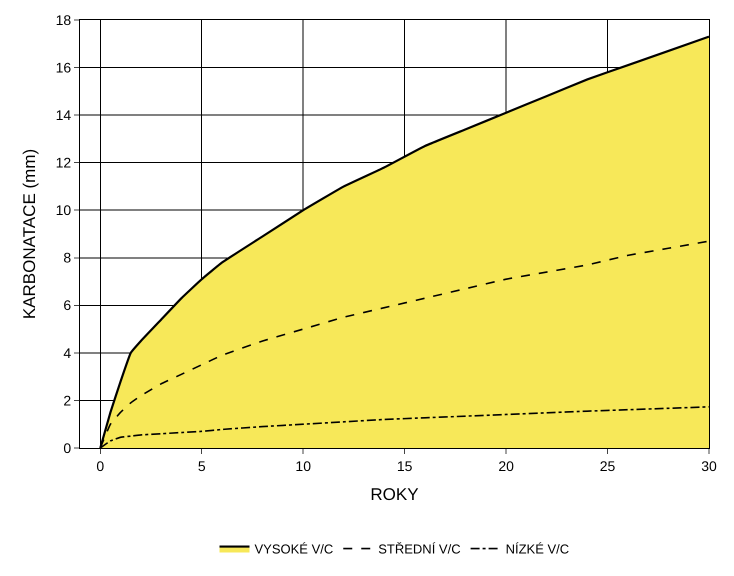 The width and height of the screenshot is (734, 576). I want to click on y-tick-label: 10, so click(64, 210).